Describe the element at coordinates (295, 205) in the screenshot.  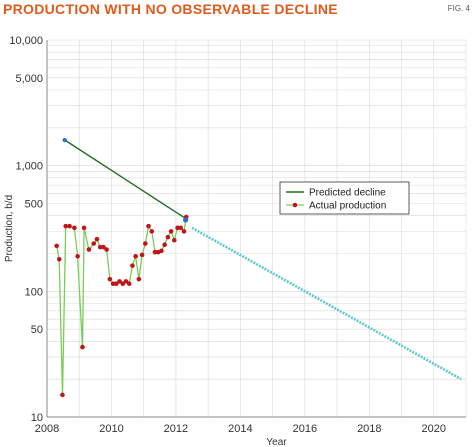
I see `legend-marker-actual` at that location.